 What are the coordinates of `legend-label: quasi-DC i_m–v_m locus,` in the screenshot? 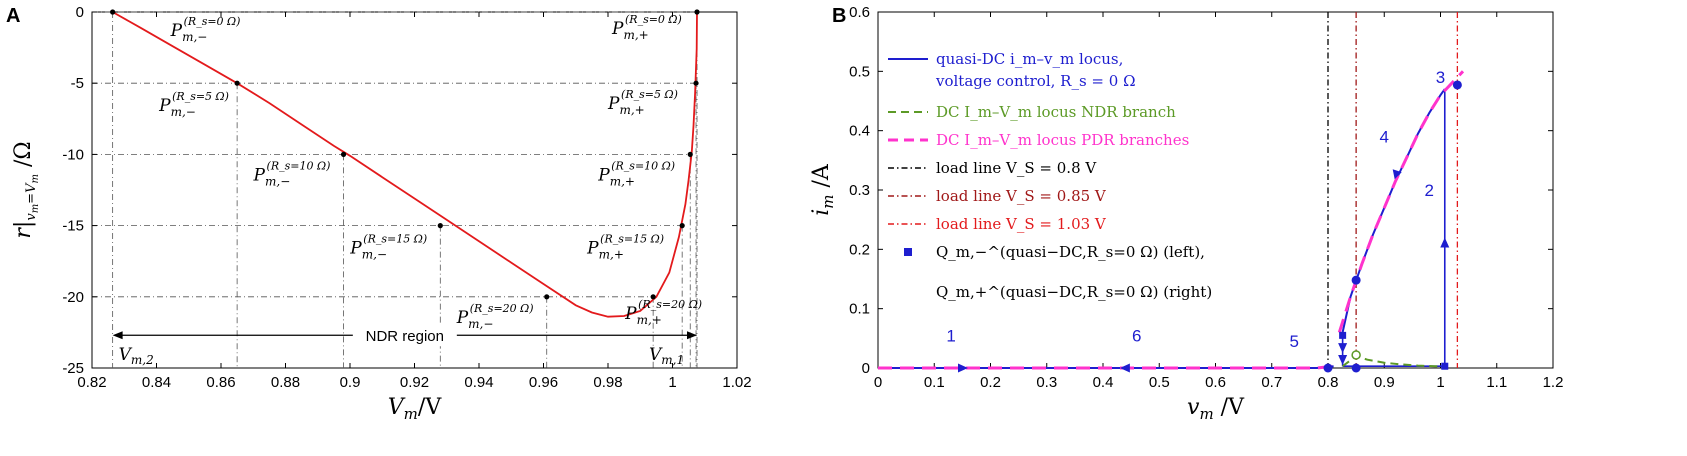 It's located at (1029, 59).